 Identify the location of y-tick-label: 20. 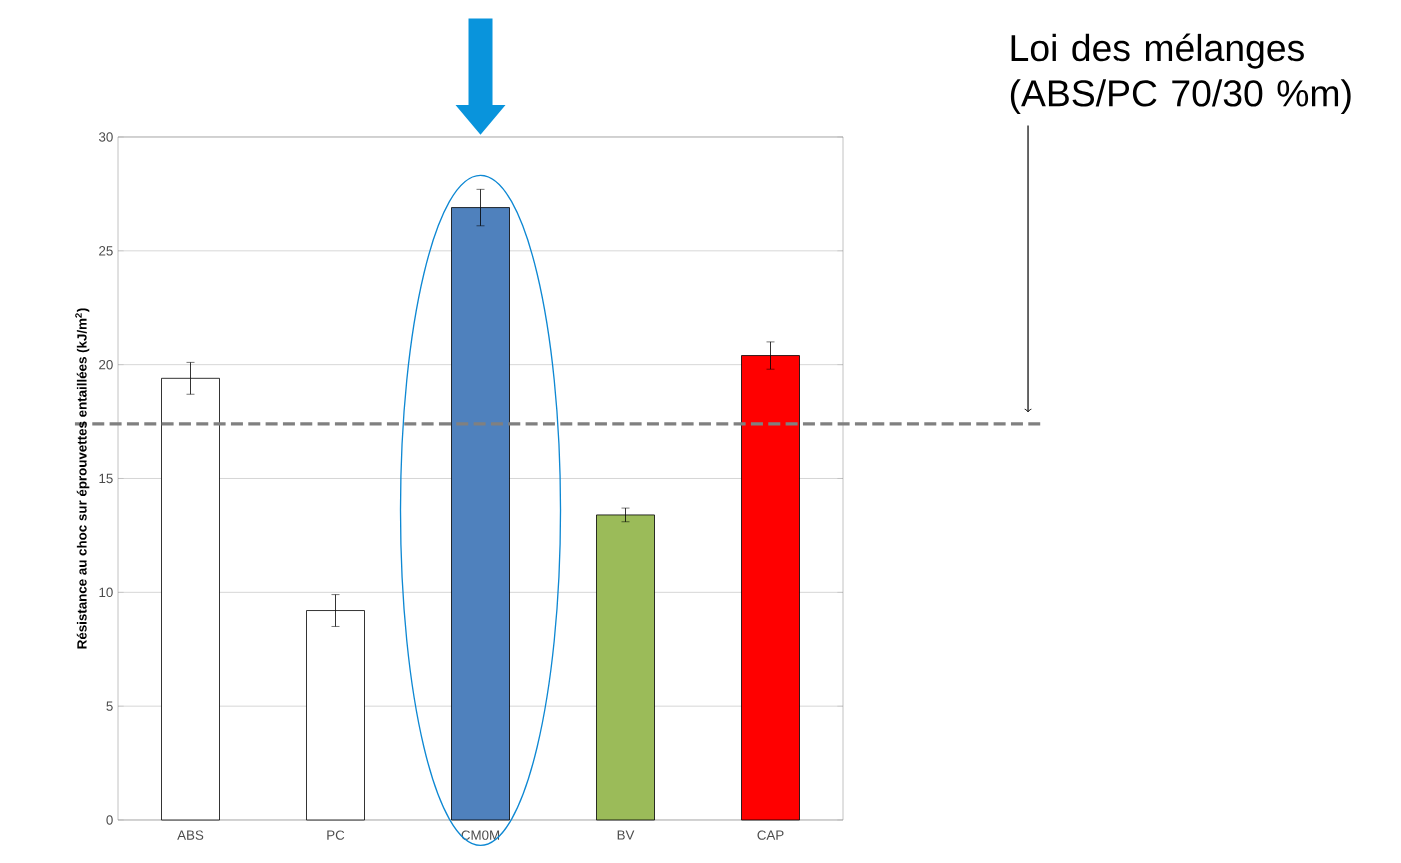
(106, 364).